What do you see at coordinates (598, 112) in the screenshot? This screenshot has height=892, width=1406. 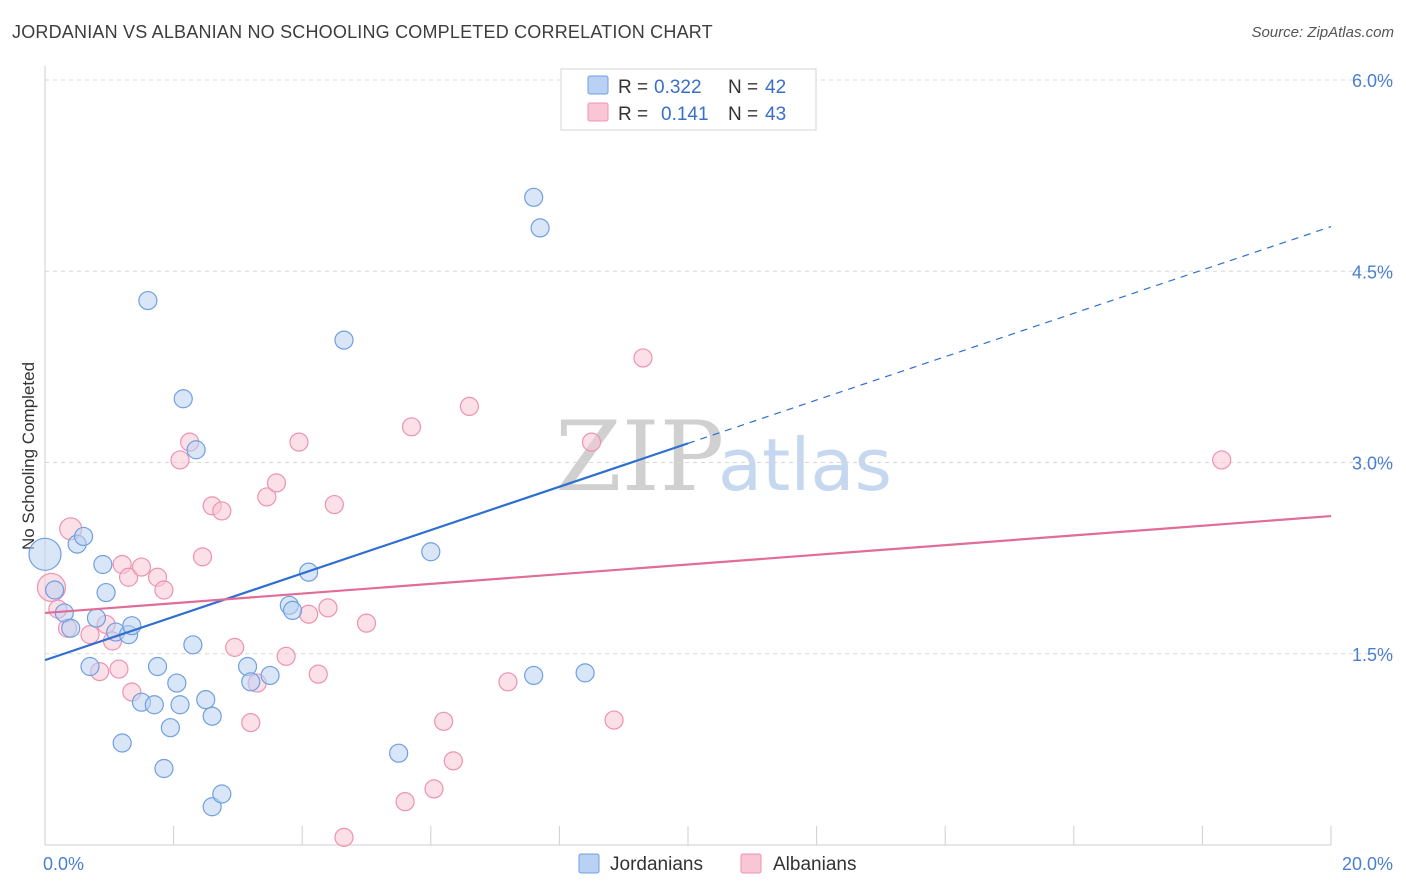 I see `legend-swatch-albanians` at bounding box center [598, 112].